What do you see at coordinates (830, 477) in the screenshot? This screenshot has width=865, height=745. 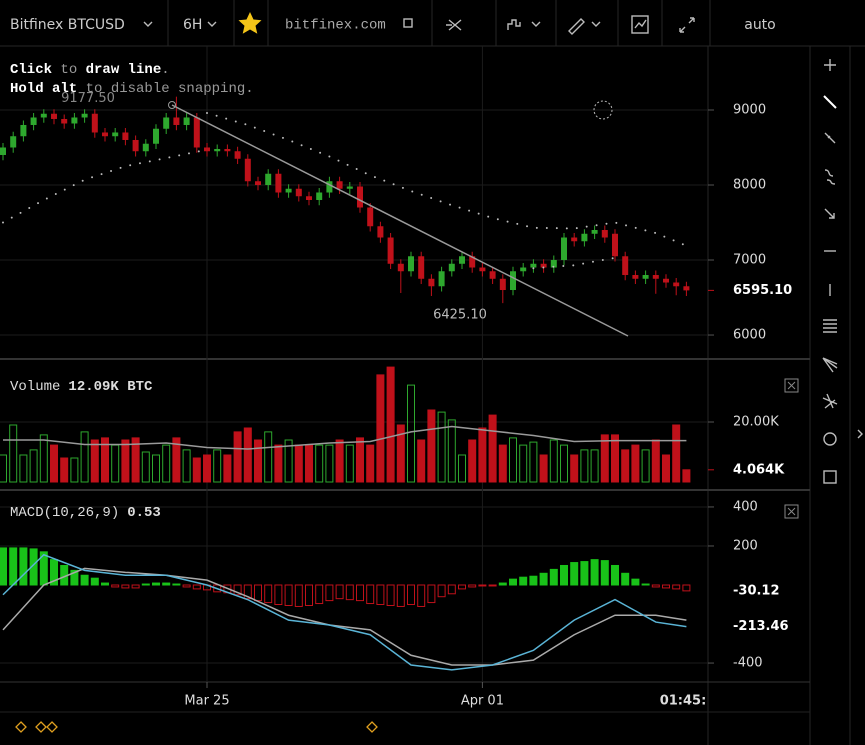 I see `tool-rect` at bounding box center [830, 477].